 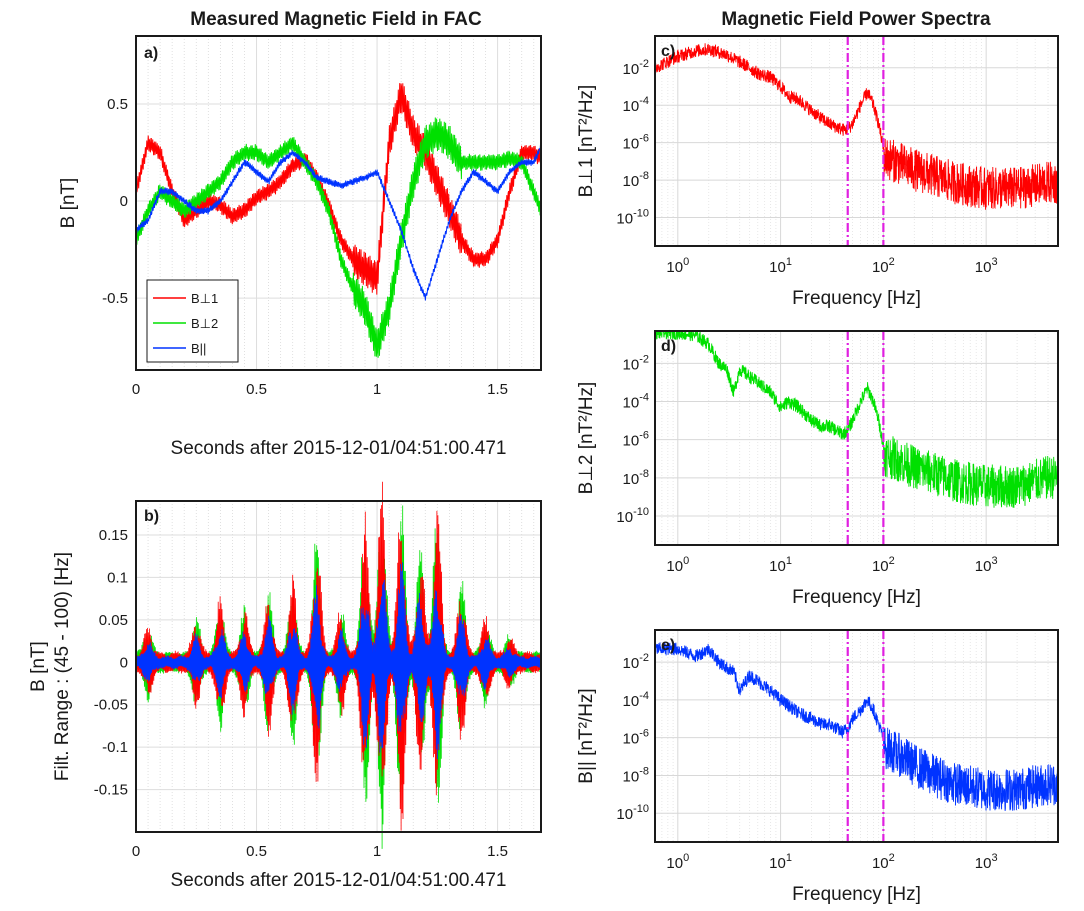 I want to click on y-tick-label: 0.1, so click(x=117, y=577).